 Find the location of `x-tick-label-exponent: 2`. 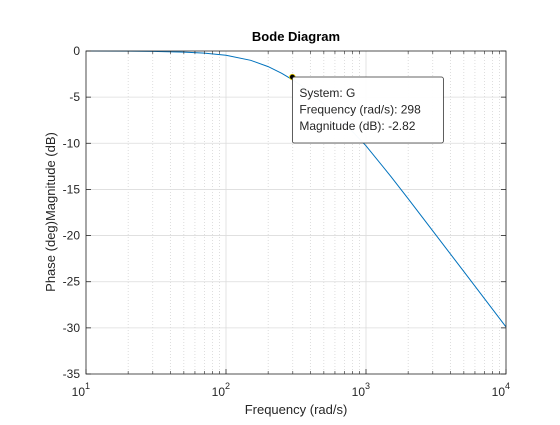

x-tick-label-exponent: 2 is located at coordinates (227, 386).